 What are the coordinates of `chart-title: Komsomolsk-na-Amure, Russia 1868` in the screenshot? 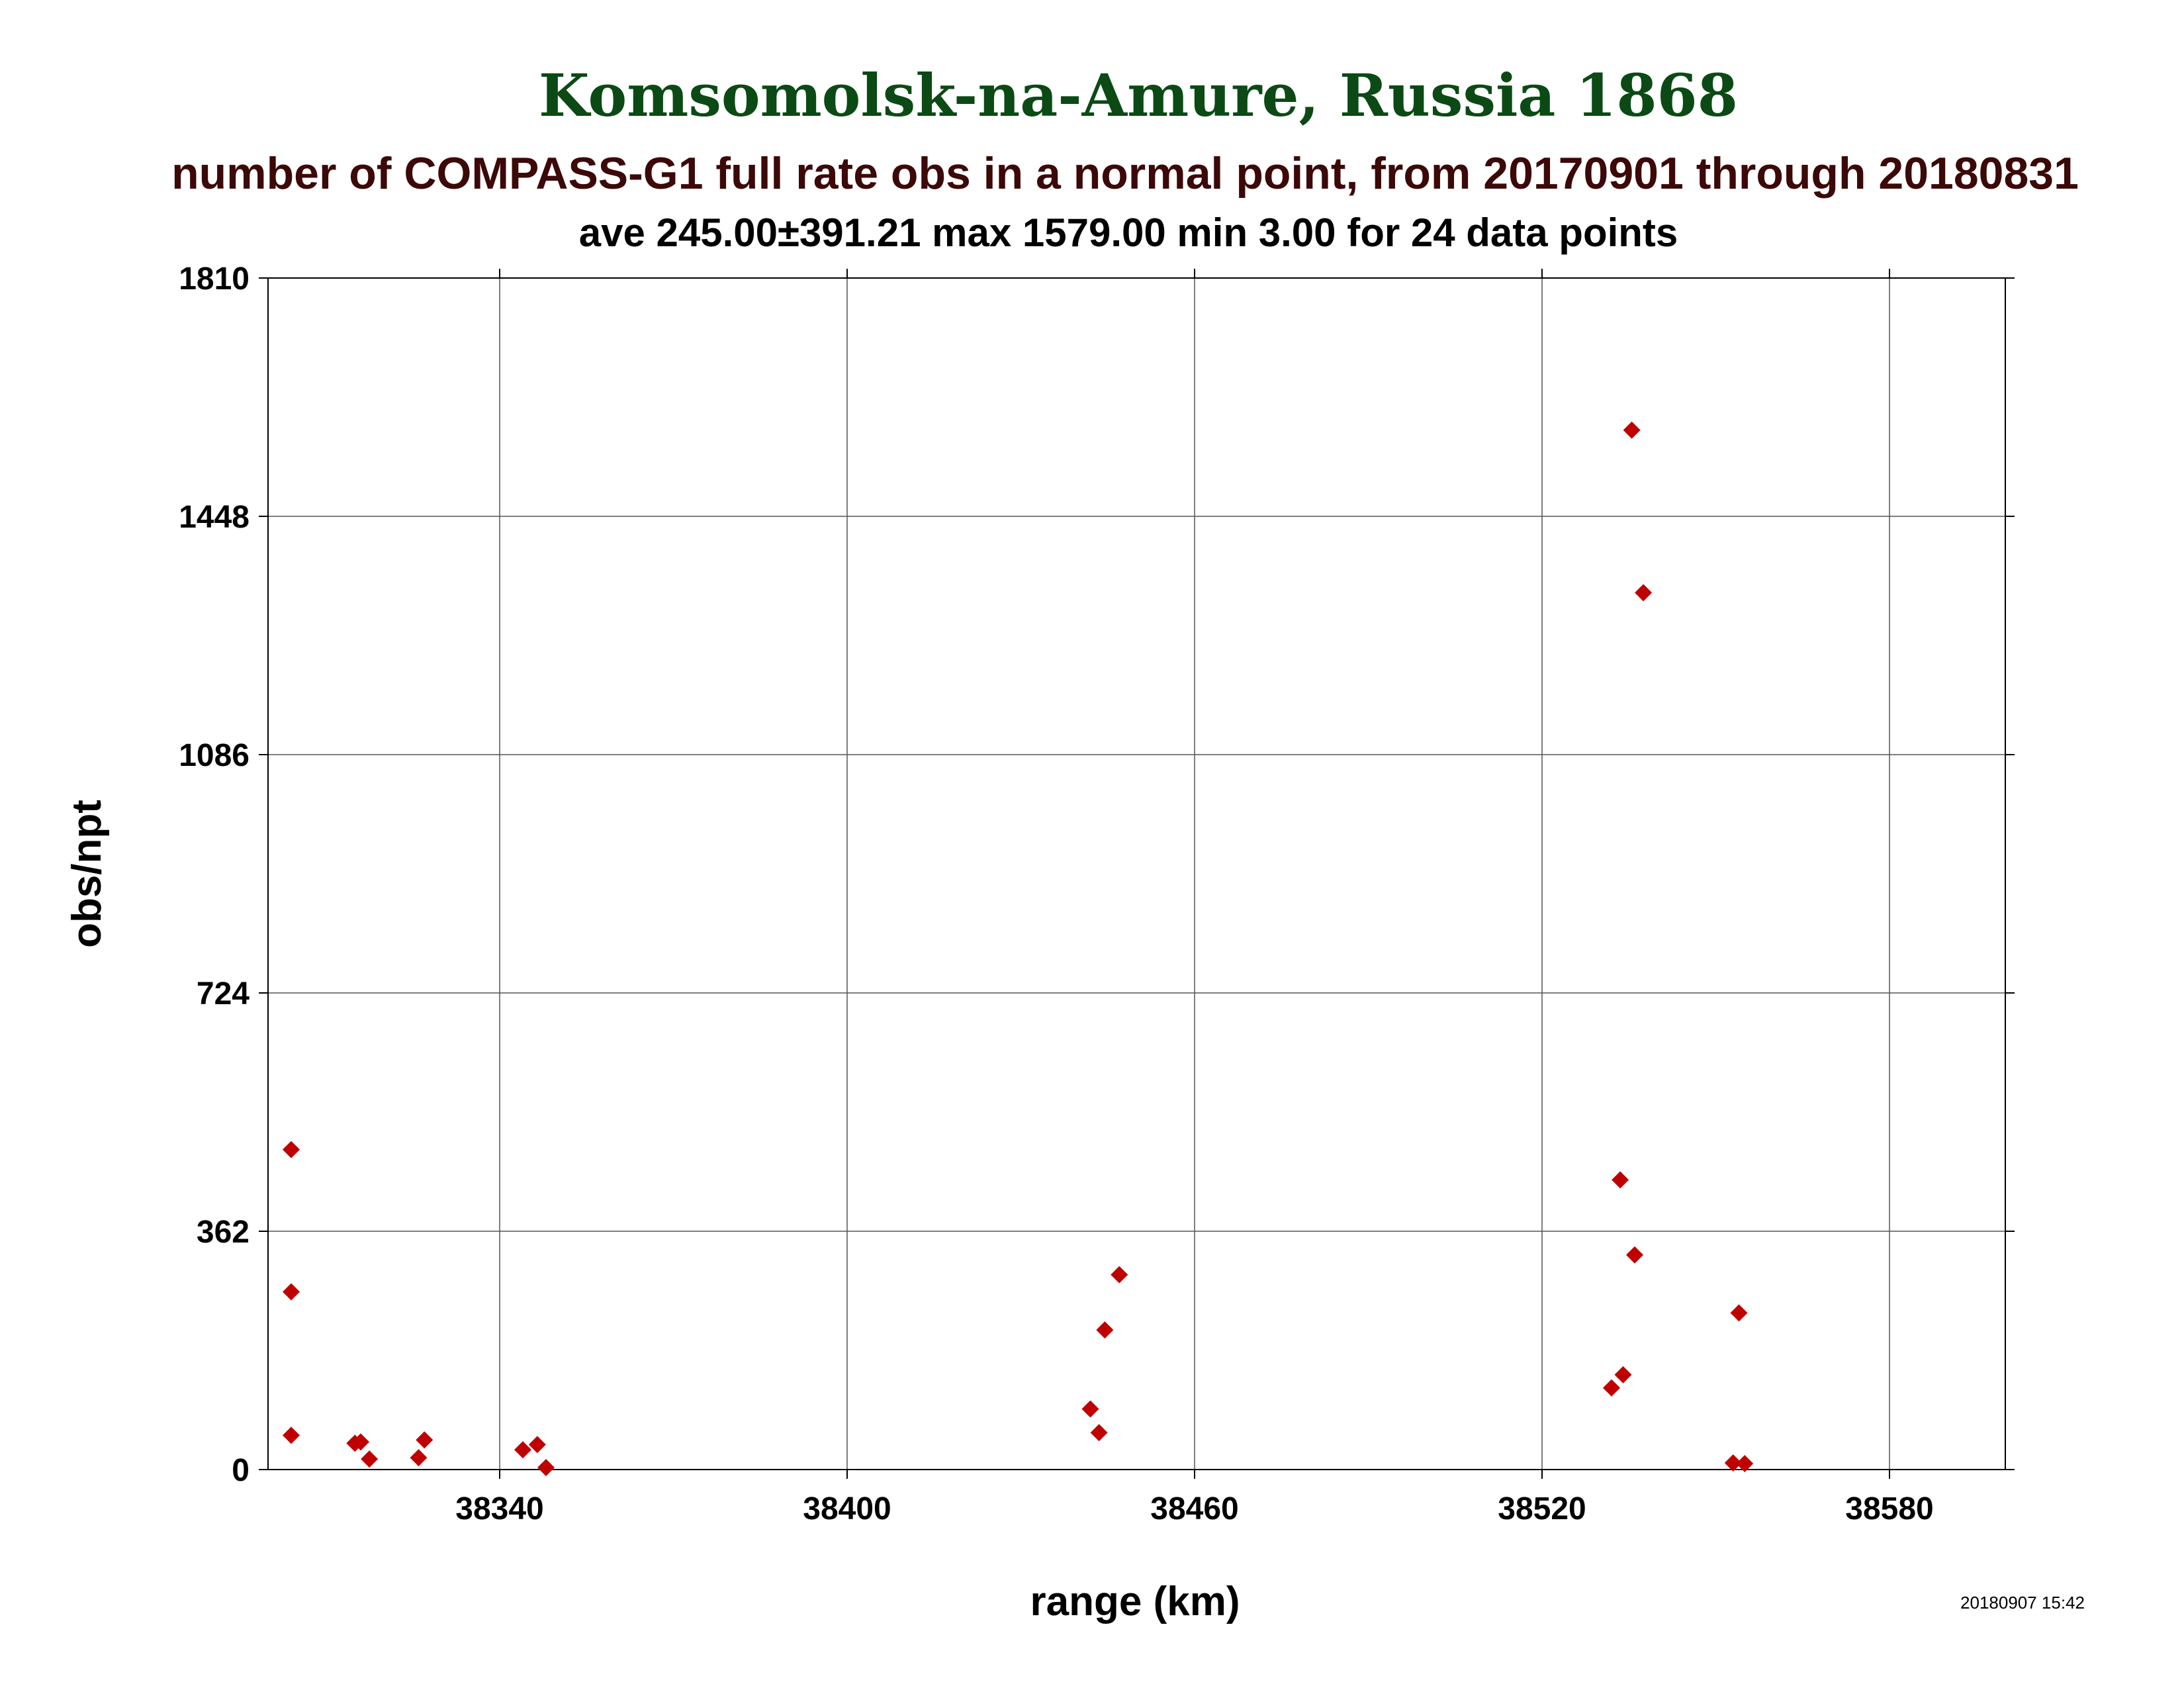 It's located at (1139, 95).